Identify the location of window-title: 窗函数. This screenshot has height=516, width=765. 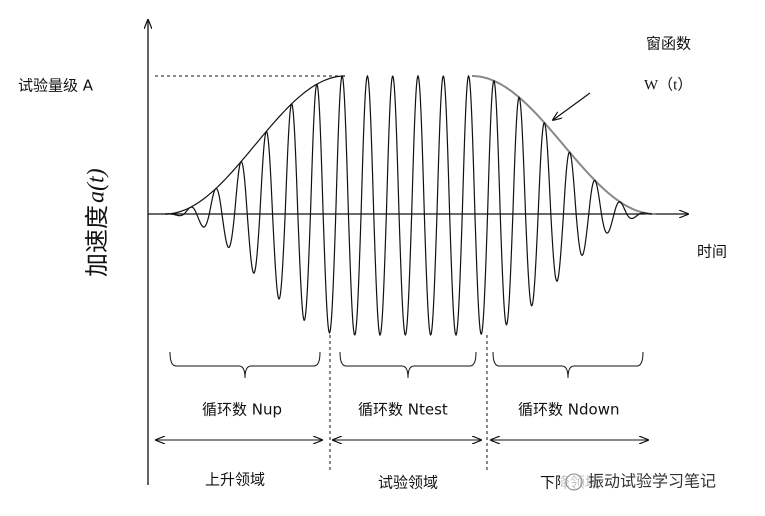
(668, 44).